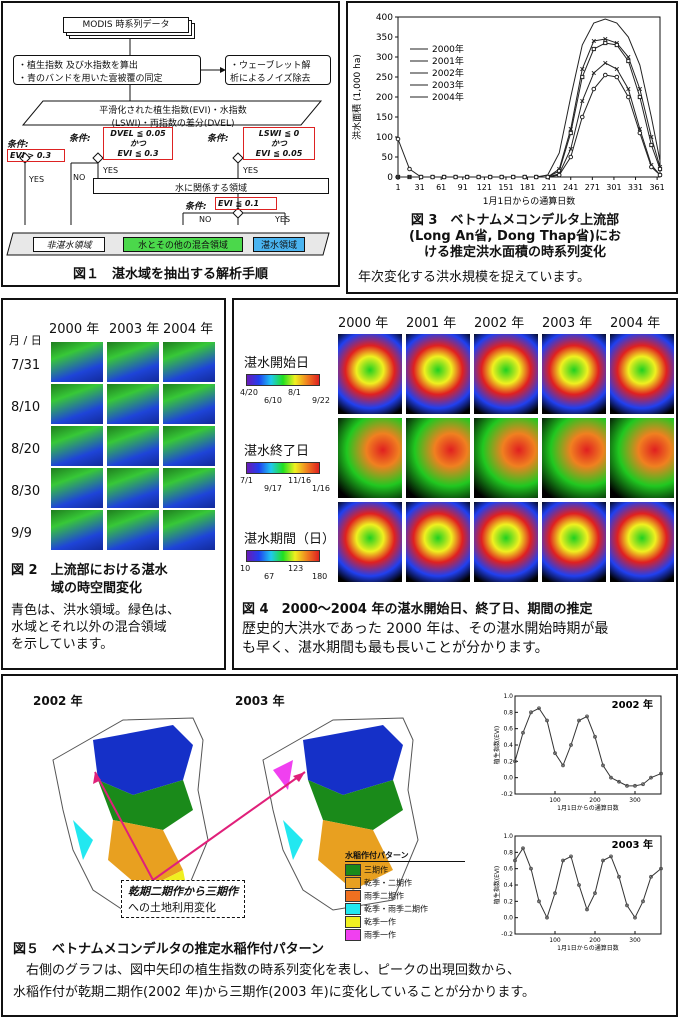 The height and width of the screenshot is (1018, 680). Describe the element at coordinates (235, 814) in the screenshot. I see `fig5-maps` at that location.